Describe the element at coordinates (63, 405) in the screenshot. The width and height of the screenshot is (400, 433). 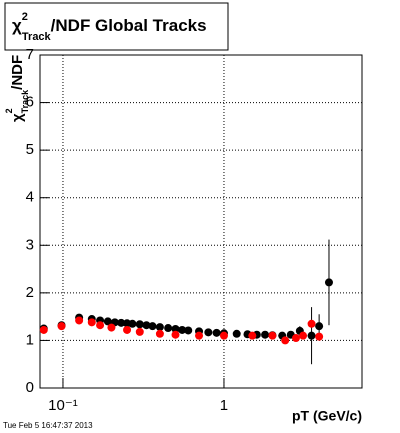
I see `x-tick-label: 10⁻¹` at that location.